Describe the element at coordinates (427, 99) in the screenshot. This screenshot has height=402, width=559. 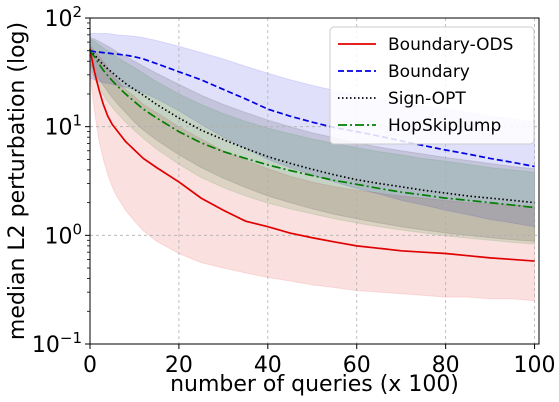
I see `legend-label: Sign-OPT` at that location.